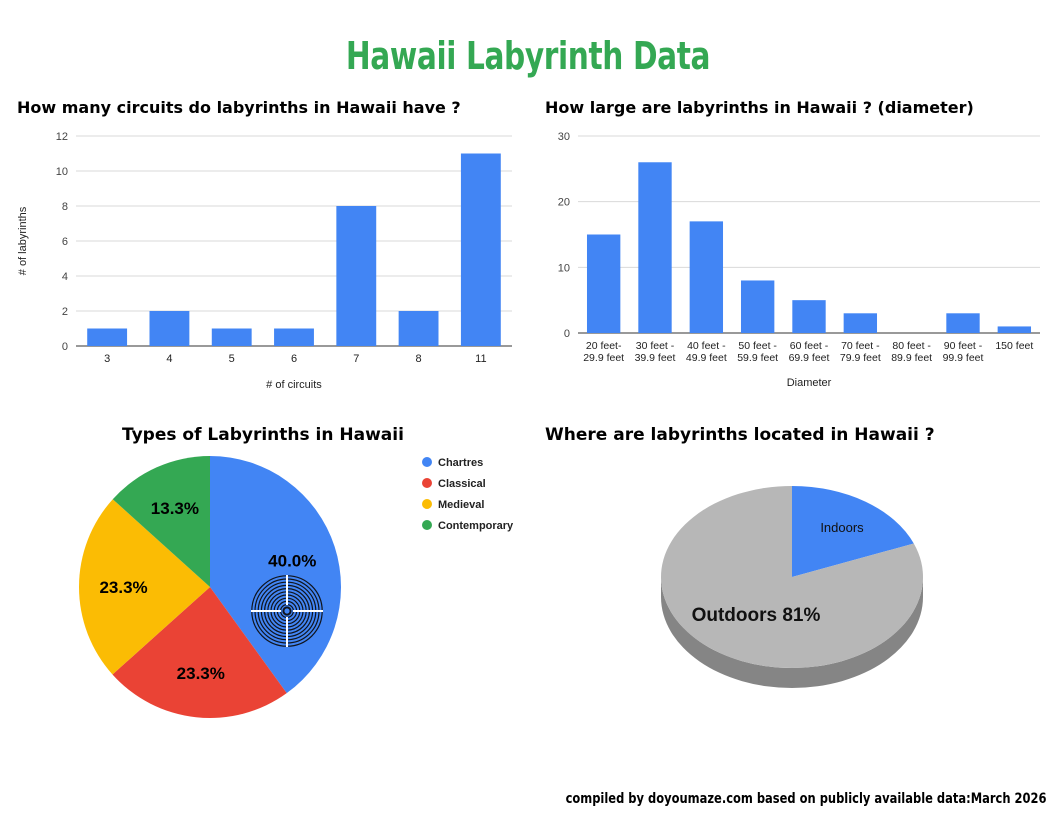  Describe the element at coordinates (476, 526) in the screenshot. I see `legend-label: Contemporary` at that location.